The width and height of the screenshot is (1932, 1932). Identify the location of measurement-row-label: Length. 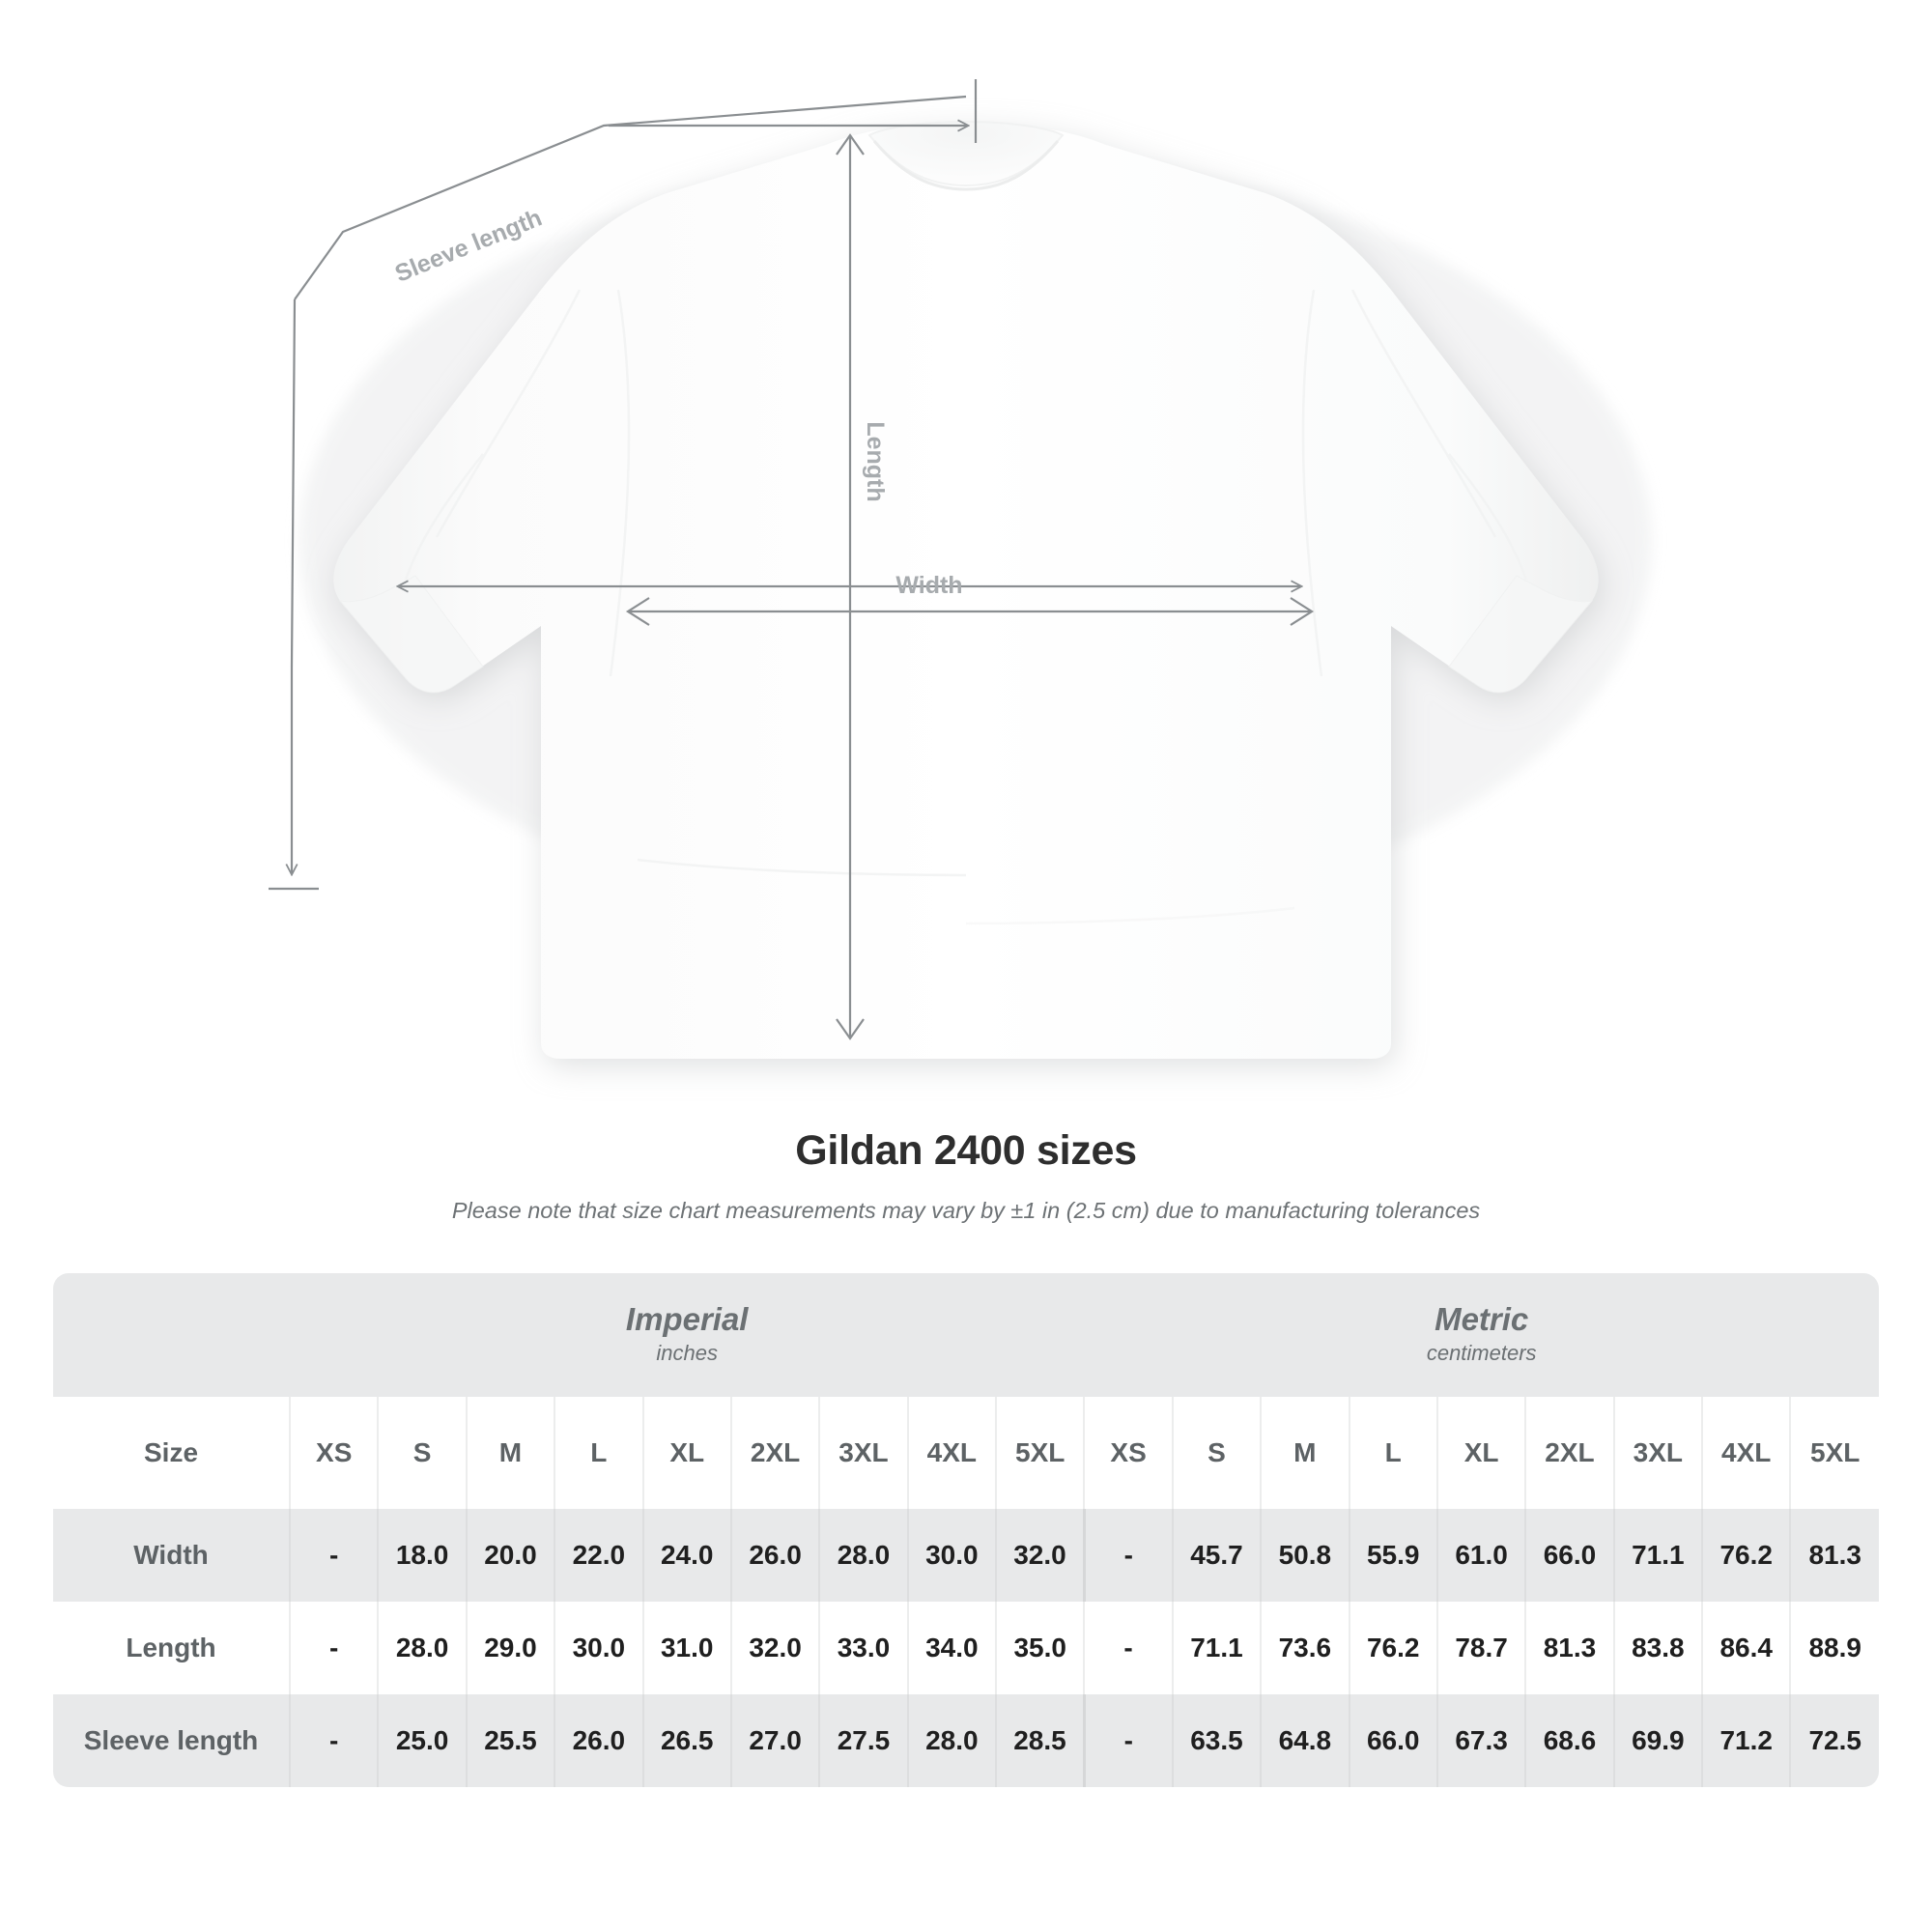
(172, 1648).